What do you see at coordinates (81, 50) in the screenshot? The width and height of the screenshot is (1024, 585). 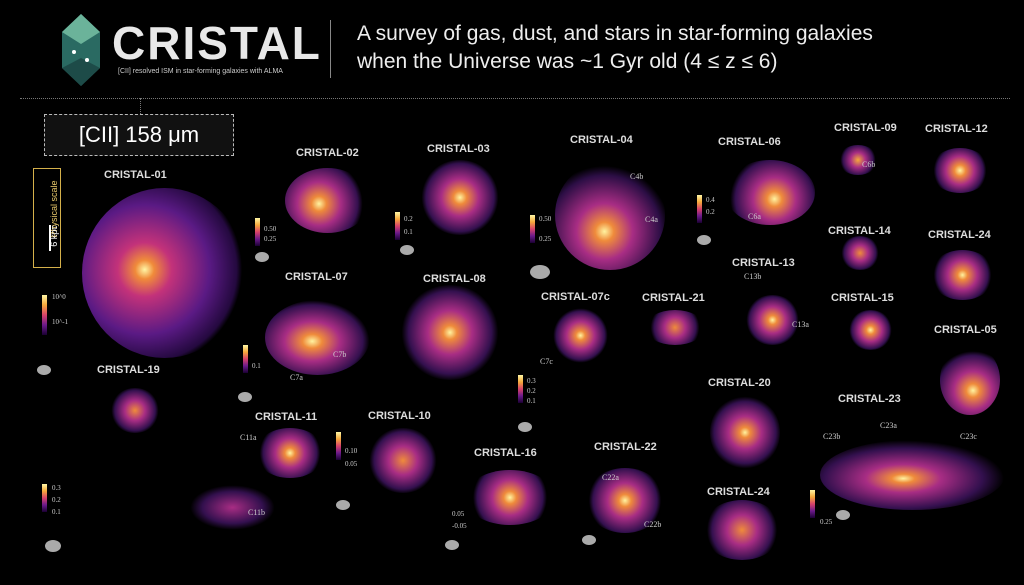 I see `cristal-logo-icon` at bounding box center [81, 50].